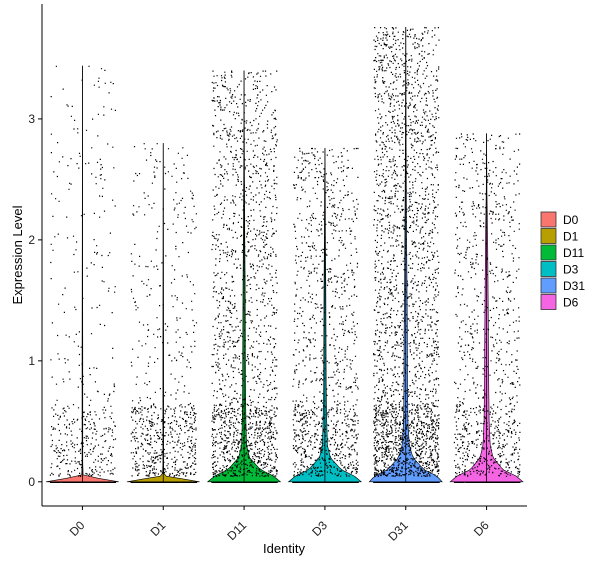 This screenshot has width=600, height=568. Describe the element at coordinates (571, 220) in the screenshot. I see `legend-label-D0: D0` at that location.